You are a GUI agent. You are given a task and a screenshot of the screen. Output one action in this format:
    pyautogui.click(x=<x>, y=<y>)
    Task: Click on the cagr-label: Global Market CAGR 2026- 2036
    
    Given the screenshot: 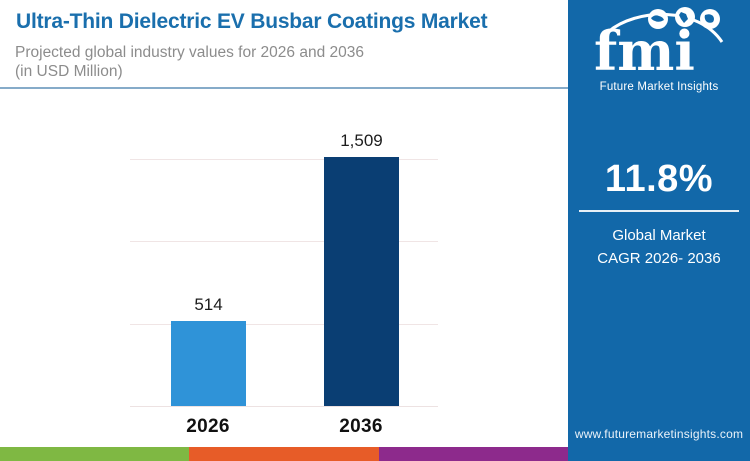 What is the action you would take?
    pyautogui.click(x=659, y=247)
    